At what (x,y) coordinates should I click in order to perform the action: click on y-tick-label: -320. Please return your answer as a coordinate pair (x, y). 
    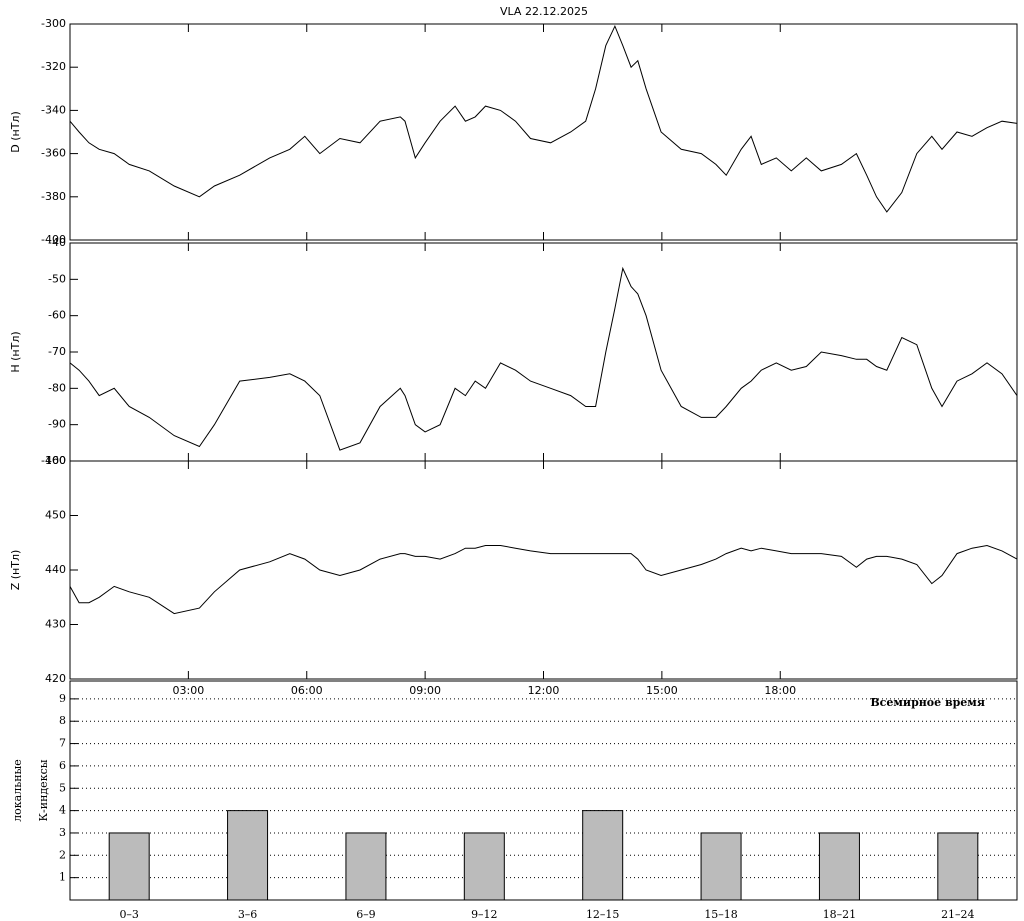
    Looking at the image, I should click on (53, 66).